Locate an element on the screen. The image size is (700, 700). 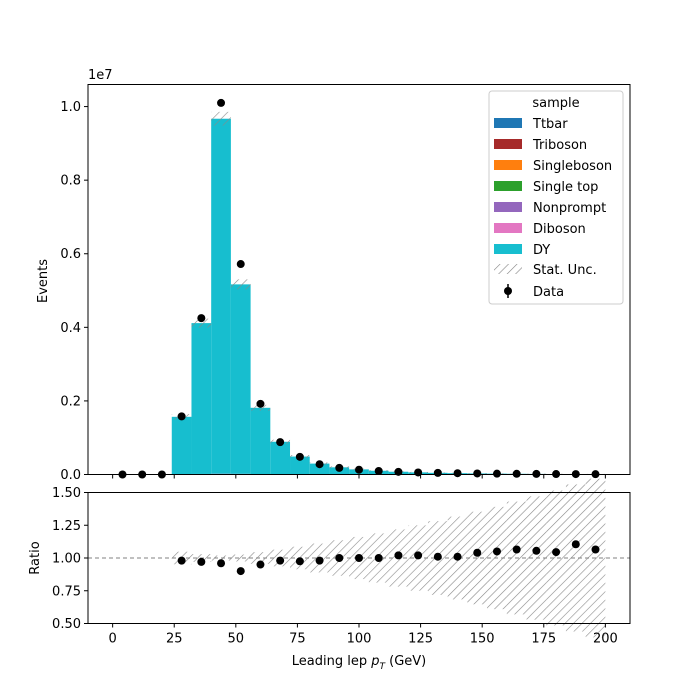
legend-label-triboson: Triboson is located at coordinates (559, 145).